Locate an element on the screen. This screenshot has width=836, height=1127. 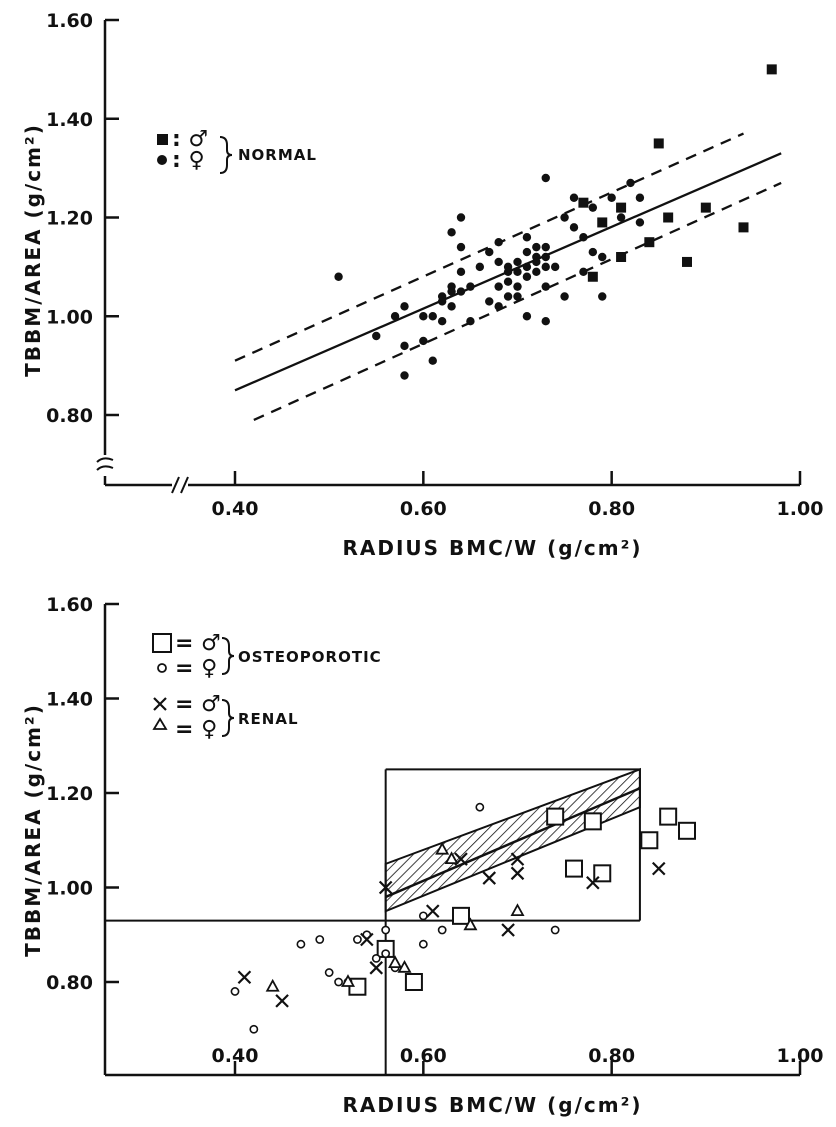
legend-text: : ♂ is located at coordinates (190, 139).